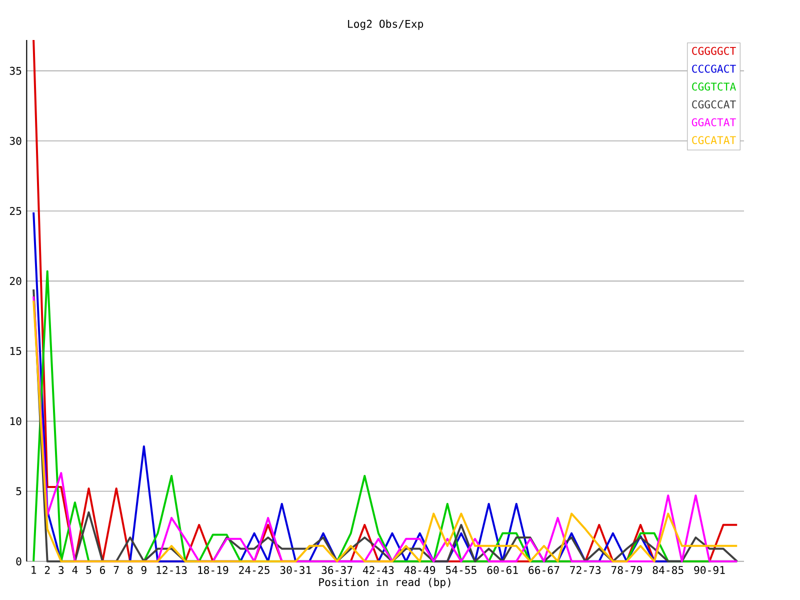  What do you see at coordinates (714, 104) in the screenshot?
I see `text: CGGCCAT` at bounding box center [714, 104].